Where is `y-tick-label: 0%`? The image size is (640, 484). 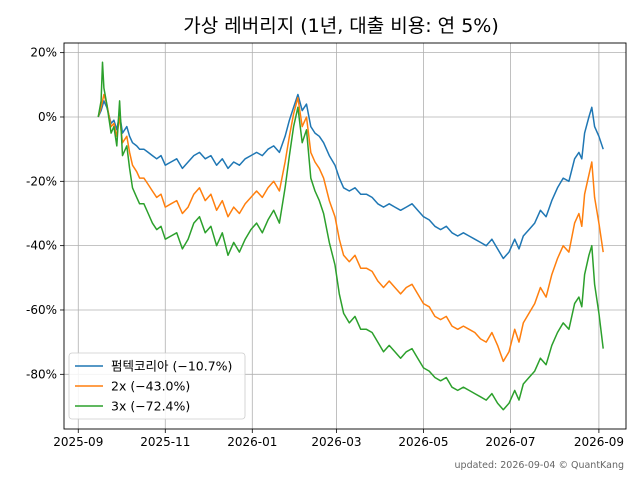 y-tick-label: 0% is located at coordinates (47, 117).